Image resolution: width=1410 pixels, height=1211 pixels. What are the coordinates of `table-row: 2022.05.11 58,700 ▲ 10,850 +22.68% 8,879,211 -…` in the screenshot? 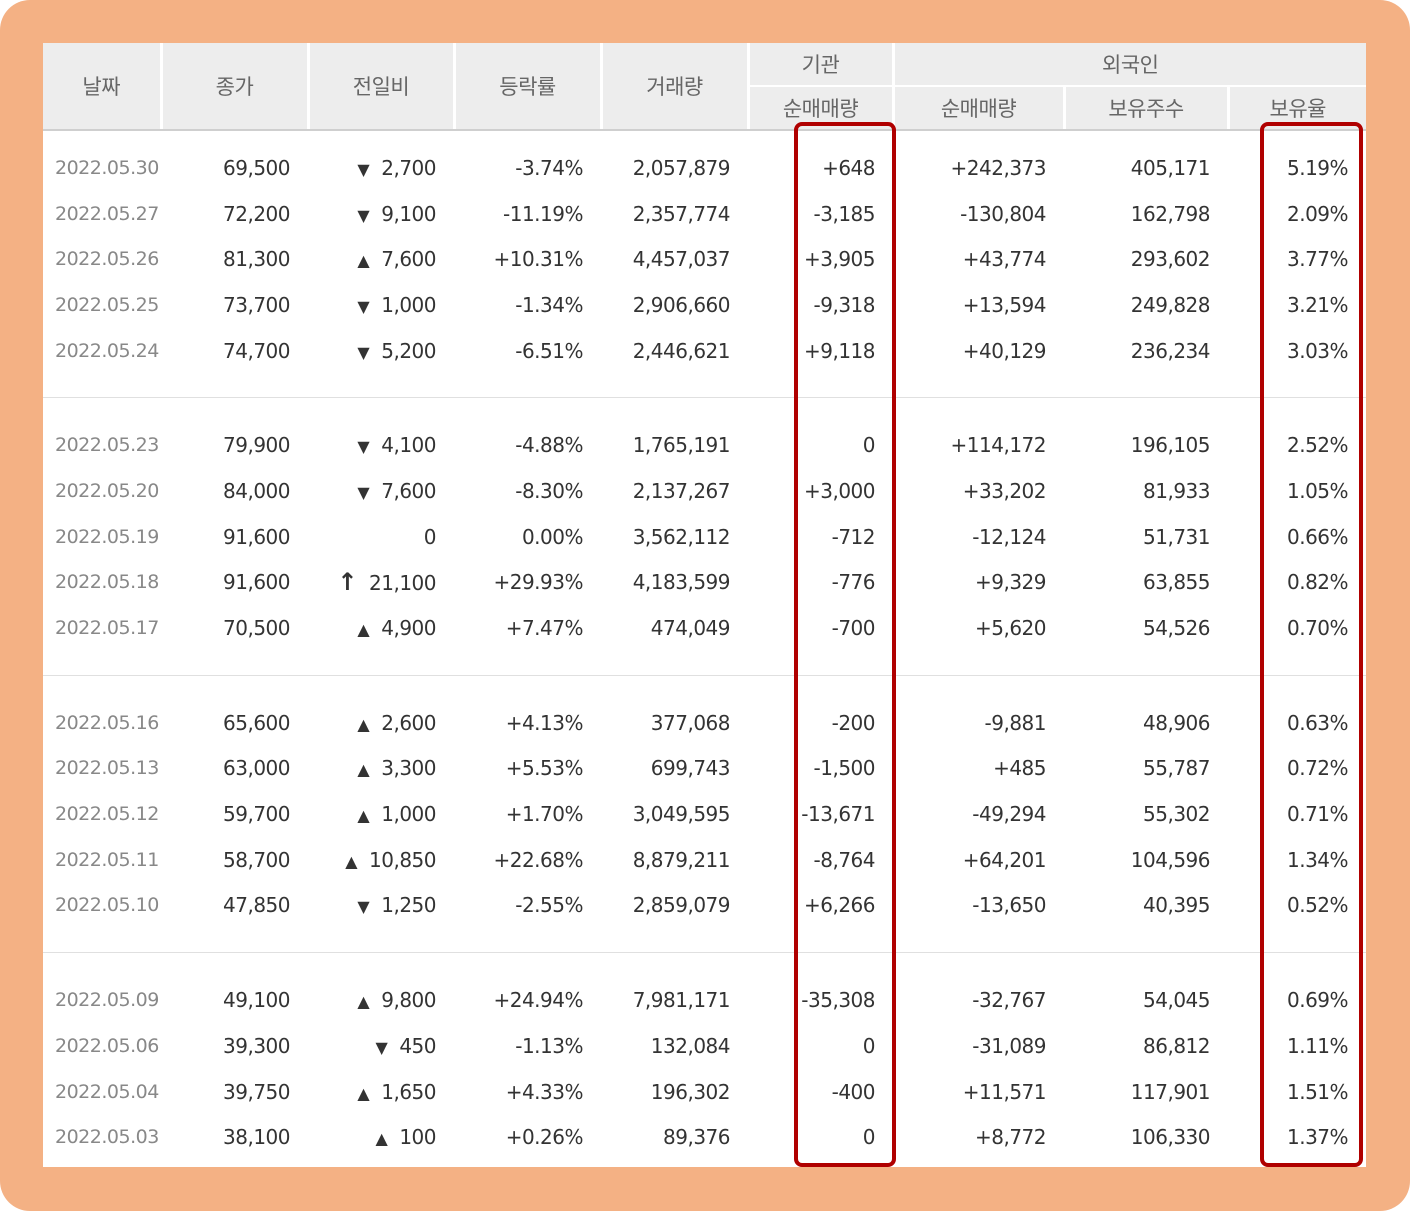 It's located at (704, 860).